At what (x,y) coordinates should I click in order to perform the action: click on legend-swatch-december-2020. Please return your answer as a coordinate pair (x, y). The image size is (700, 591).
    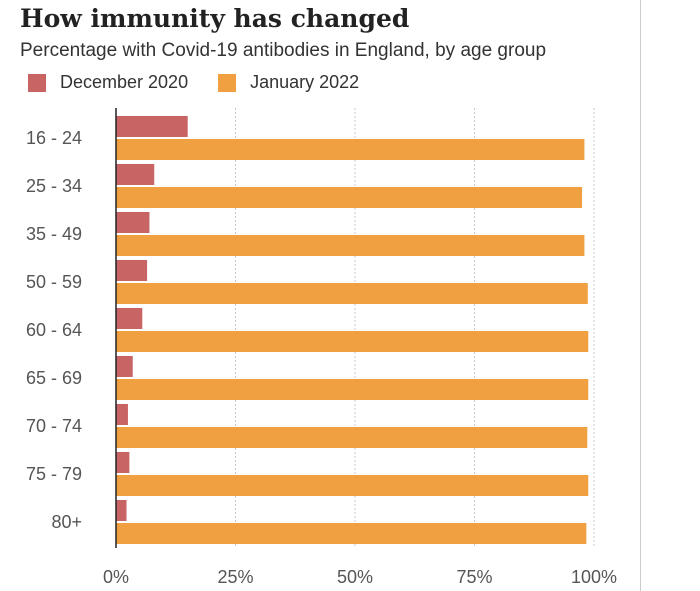
    Looking at the image, I should click on (37, 82).